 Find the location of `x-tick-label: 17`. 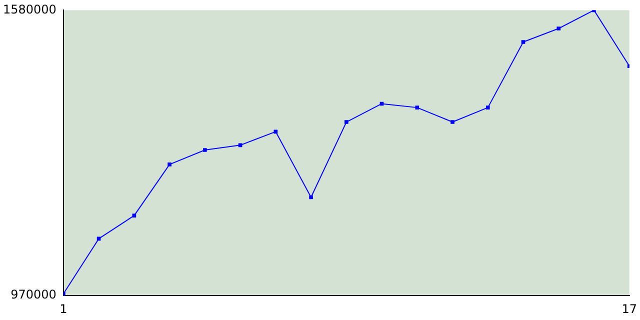

x-tick-label: 17 is located at coordinates (630, 309).